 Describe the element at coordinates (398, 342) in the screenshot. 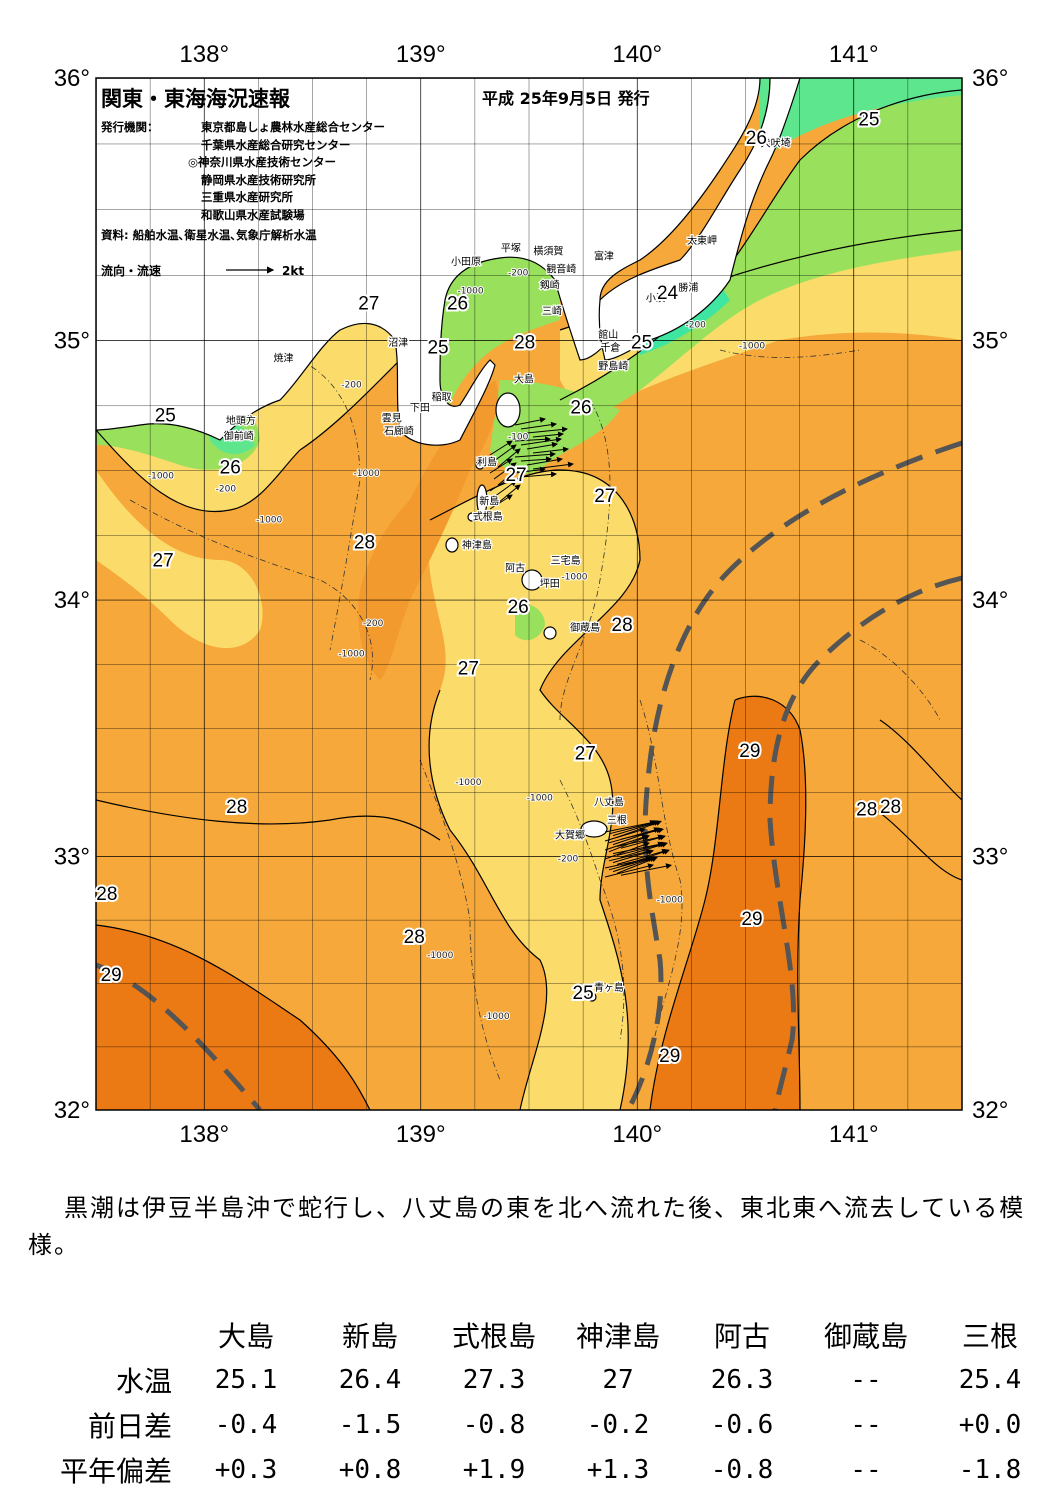

I see `place-label: 沼津` at that location.